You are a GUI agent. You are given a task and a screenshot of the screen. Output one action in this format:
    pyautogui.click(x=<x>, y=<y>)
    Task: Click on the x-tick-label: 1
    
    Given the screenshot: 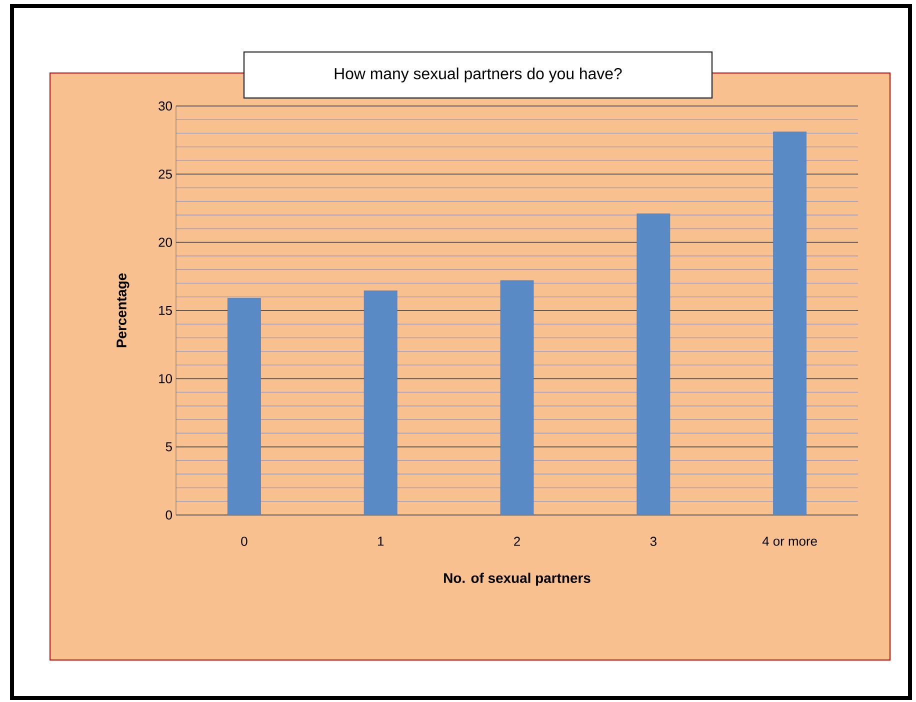 What is the action you would take?
    pyautogui.click(x=381, y=541)
    